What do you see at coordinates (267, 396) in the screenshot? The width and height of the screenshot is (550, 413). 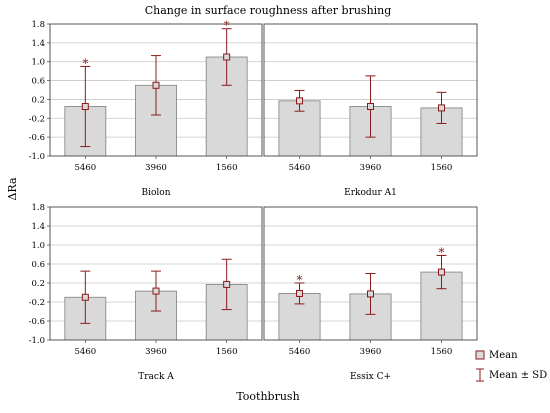 I see `x-axis-title: Toothbrush` at bounding box center [267, 396].